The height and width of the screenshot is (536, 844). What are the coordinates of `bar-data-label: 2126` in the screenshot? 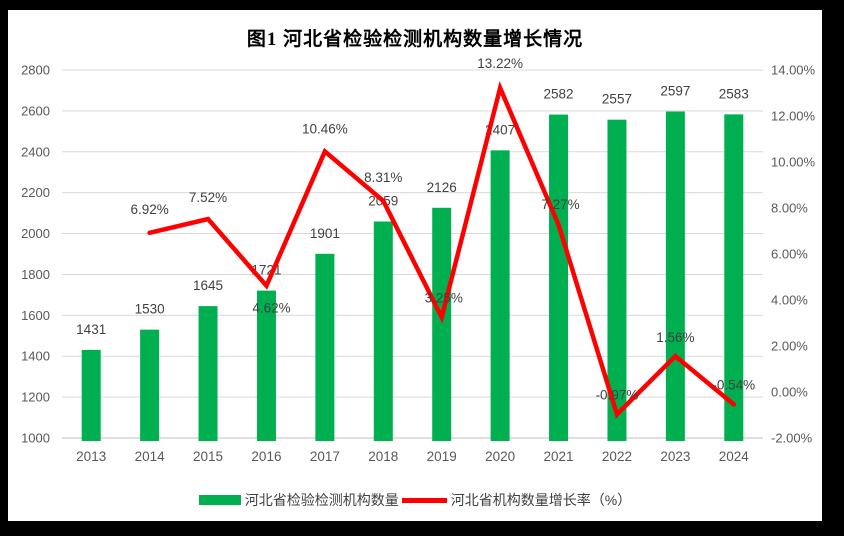 It's located at (442, 187).